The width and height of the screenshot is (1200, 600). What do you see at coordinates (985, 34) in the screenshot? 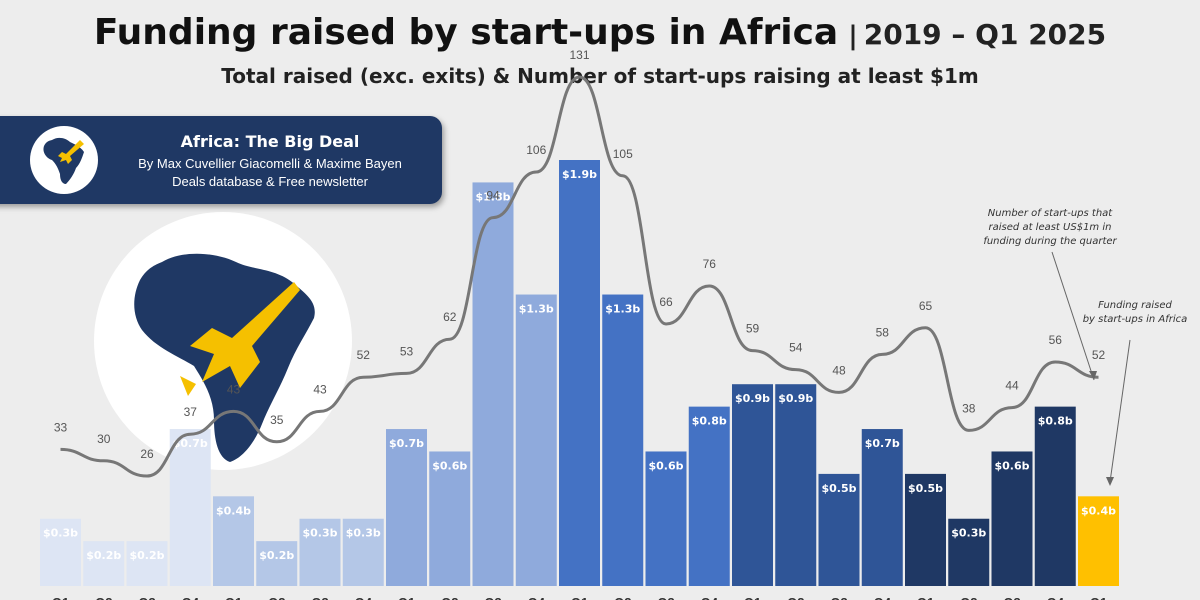
I see `title-period: 2019 – Q1 2025` at bounding box center [985, 34].